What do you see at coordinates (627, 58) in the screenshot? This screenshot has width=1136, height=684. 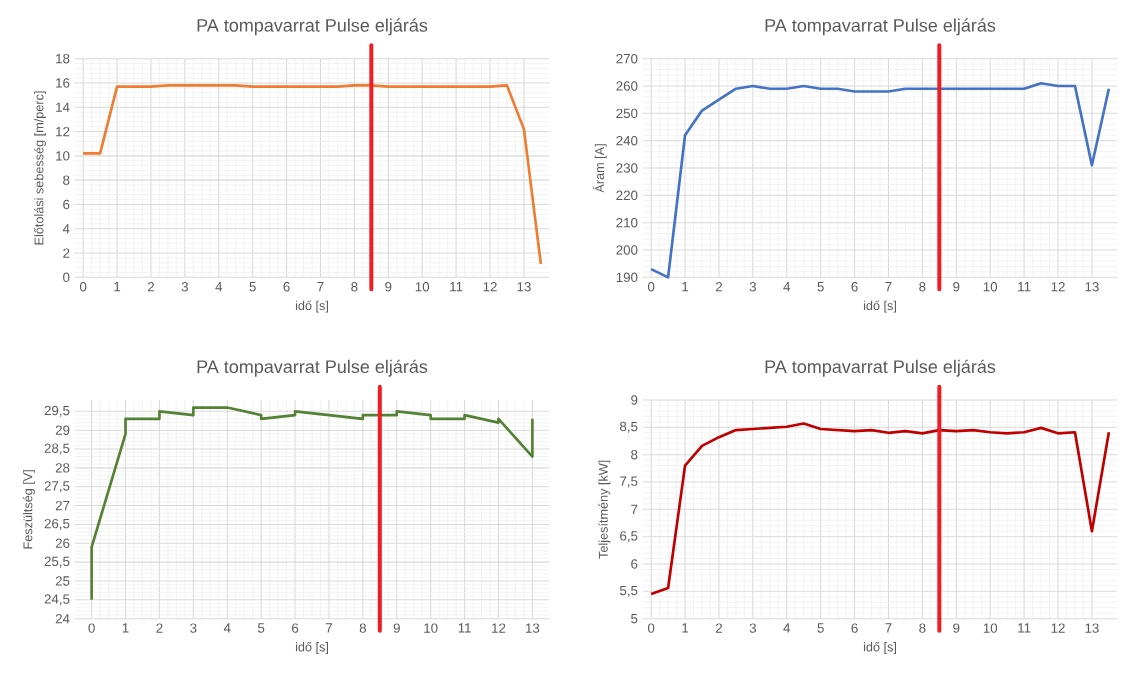 I see `y-tick-label: 270` at bounding box center [627, 58].